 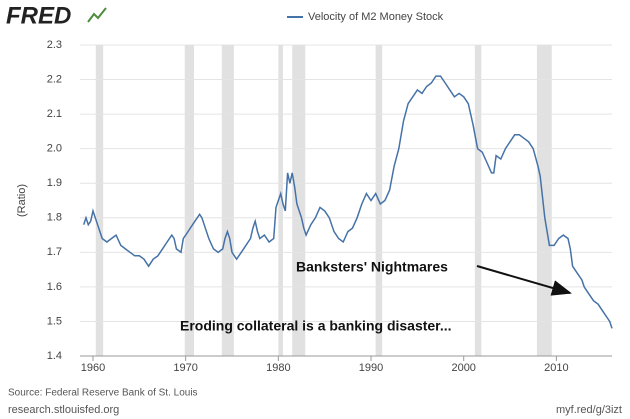 I want to click on x-tick-label: 2000, so click(x=463, y=368).